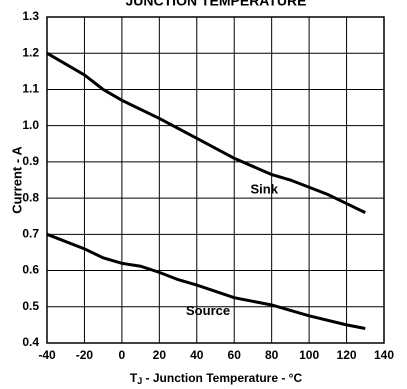  Describe the element at coordinates (16, 180) in the screenshot. I see `y-axis-label: Current - A` at that location.